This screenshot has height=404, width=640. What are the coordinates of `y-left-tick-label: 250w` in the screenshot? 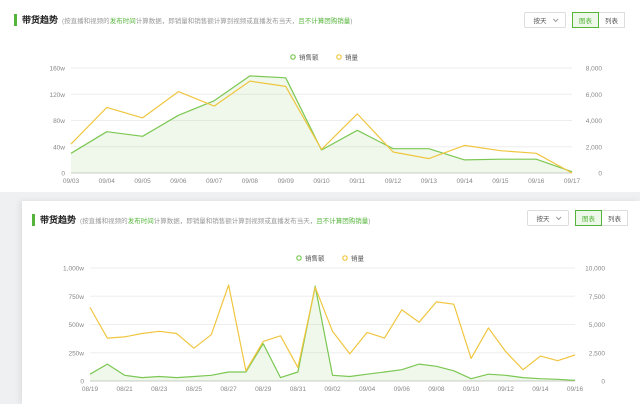 It's located at (76, 353).